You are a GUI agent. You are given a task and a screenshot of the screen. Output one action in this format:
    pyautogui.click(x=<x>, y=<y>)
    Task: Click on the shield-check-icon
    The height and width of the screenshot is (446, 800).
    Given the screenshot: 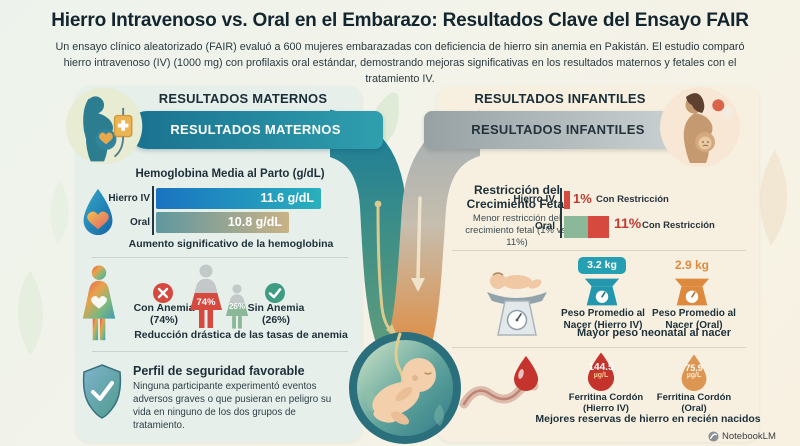 What is the action you would take?
    pyautogui.click(x=102, y=391)
    